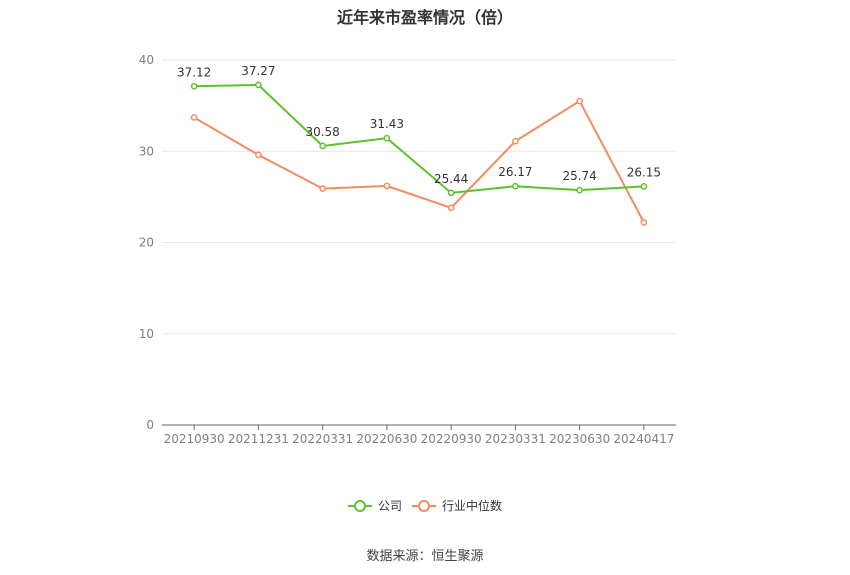  Describe the element at coordinates (579, 176) in the screenshot. I see `data-label: 25.74` at that location.